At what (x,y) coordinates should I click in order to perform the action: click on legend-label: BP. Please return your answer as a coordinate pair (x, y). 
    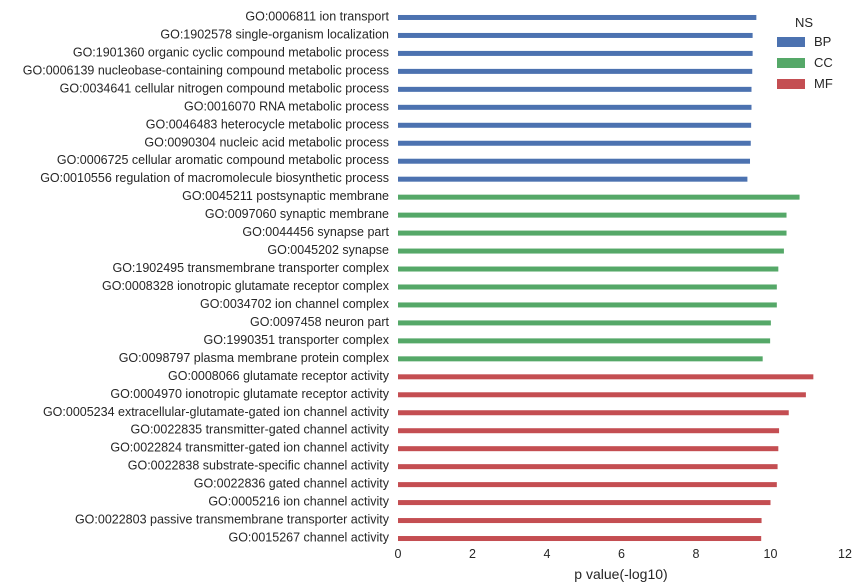
    Looking at the image, I should click on (822, 41).